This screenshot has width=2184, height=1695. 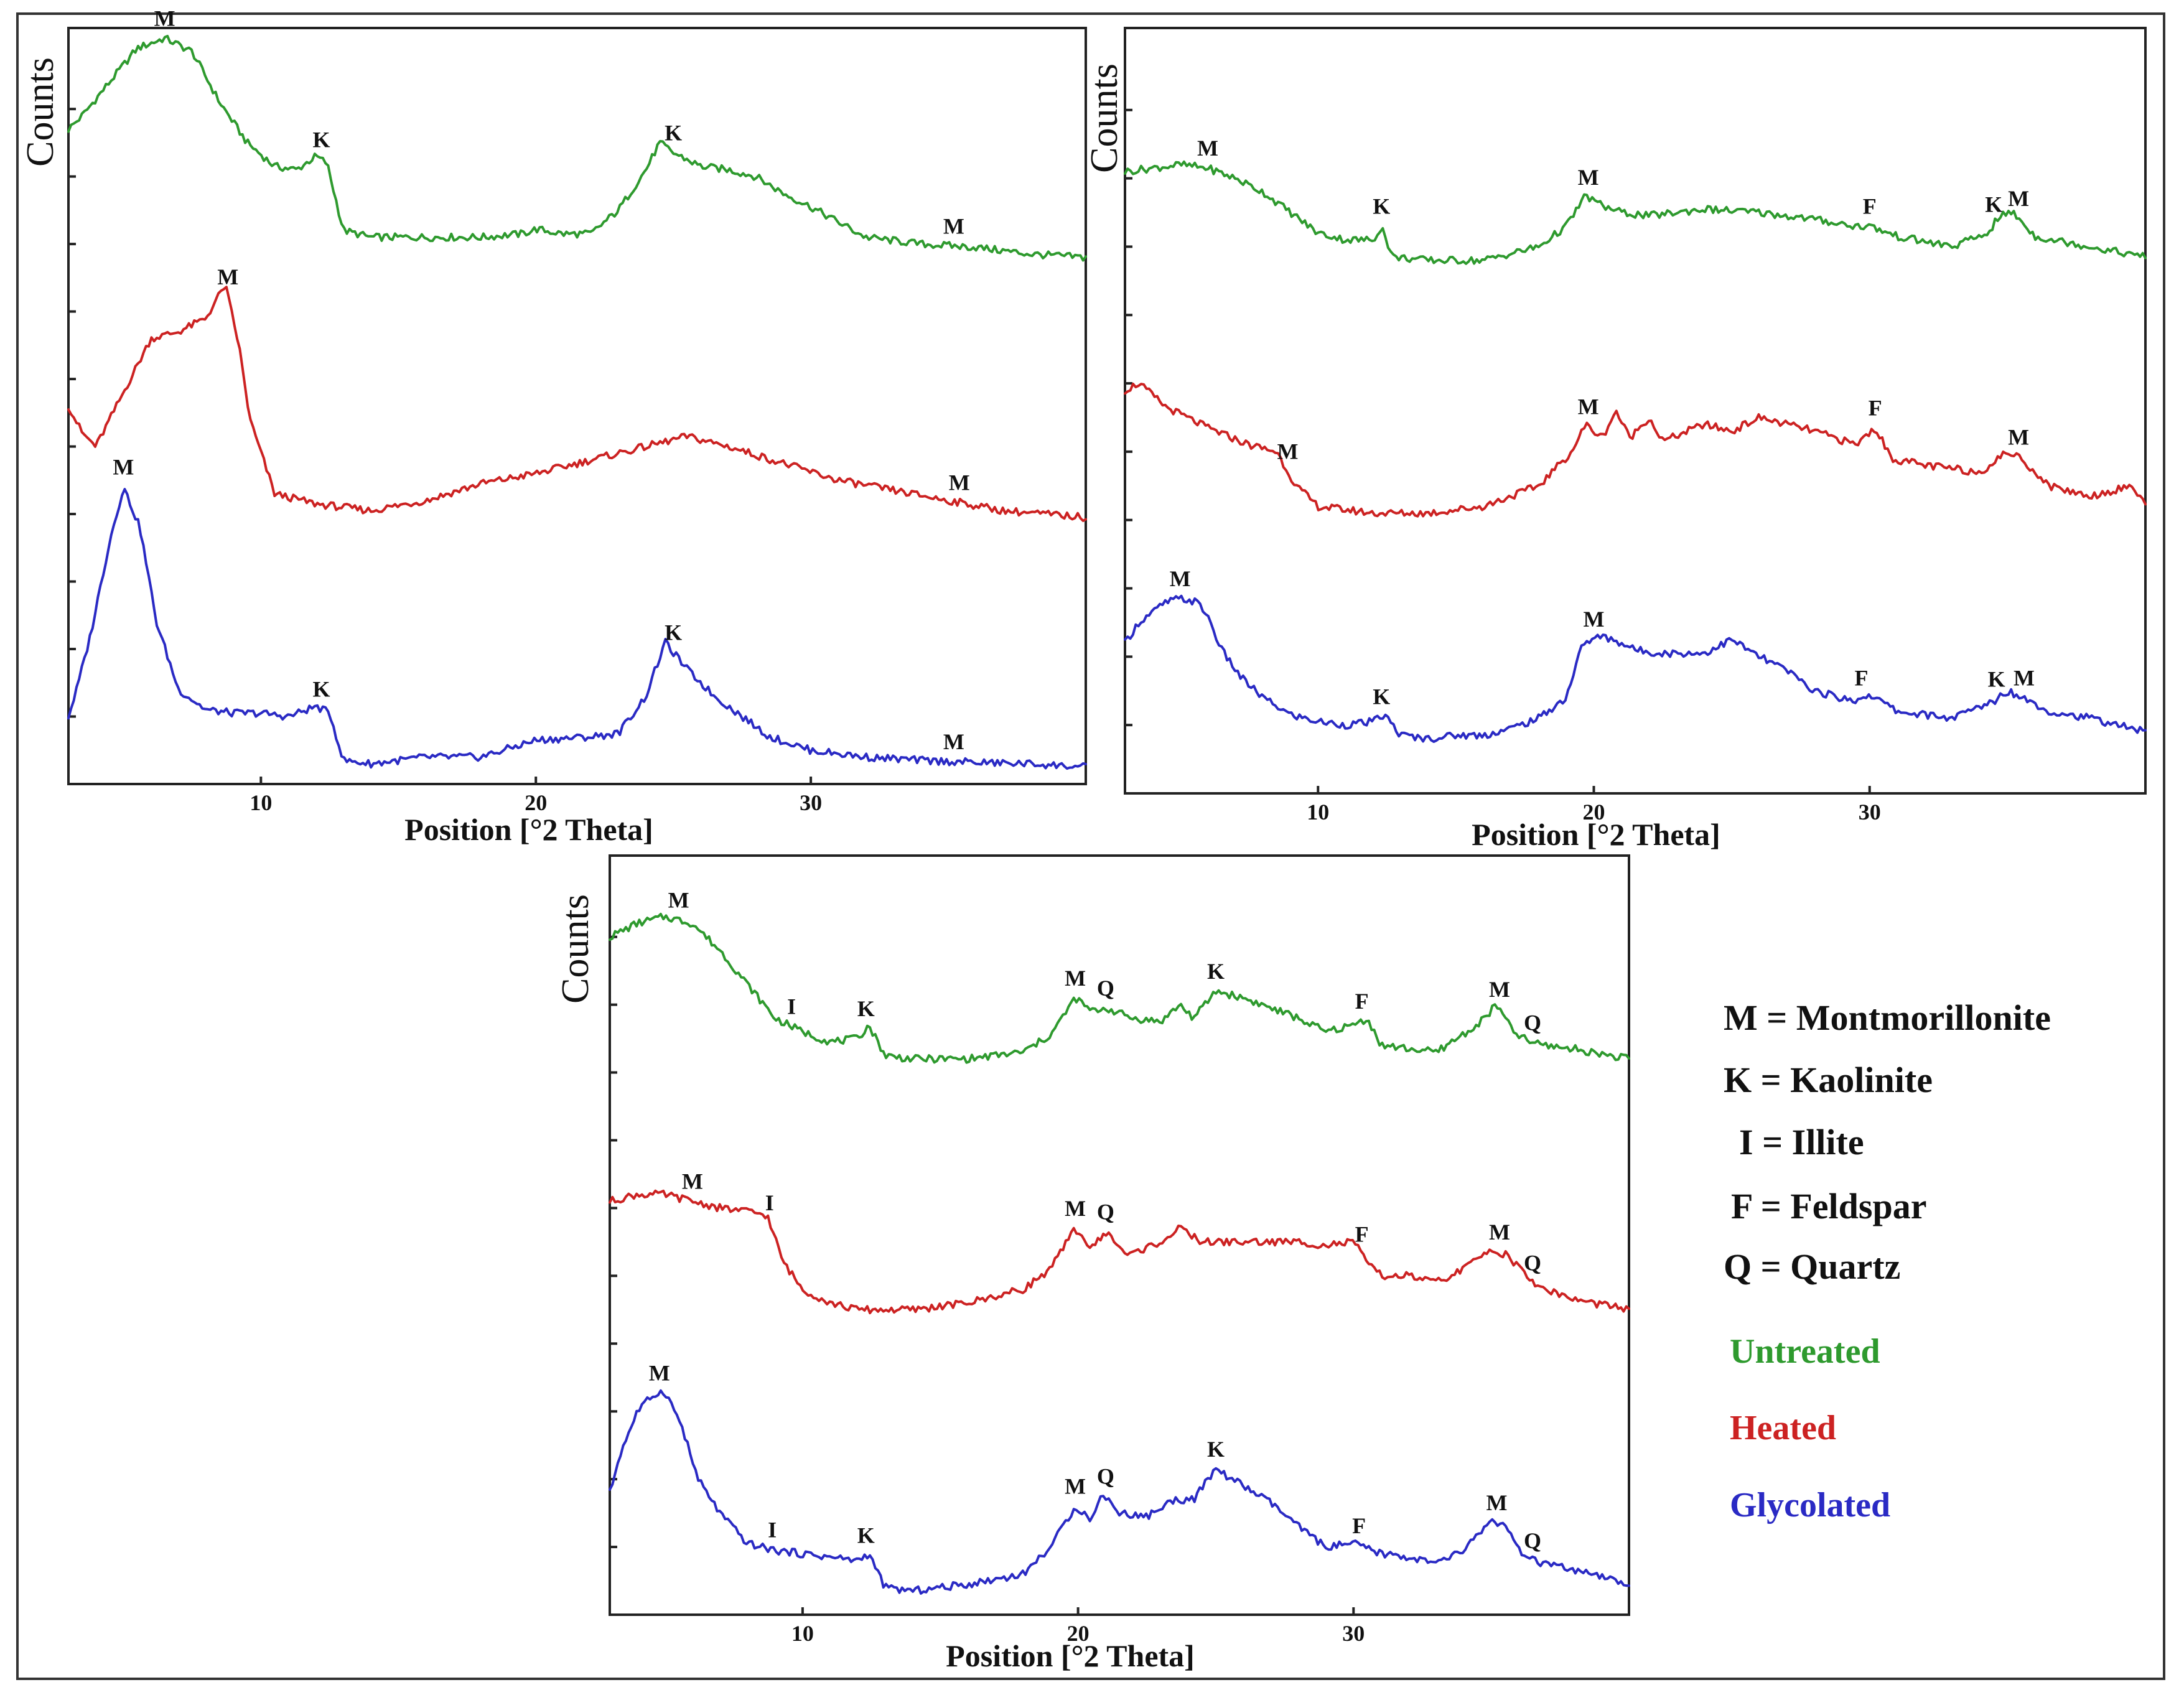 I want to click on legend-key-quartz: Q = Quartz, so click(x=1812, y=1266).